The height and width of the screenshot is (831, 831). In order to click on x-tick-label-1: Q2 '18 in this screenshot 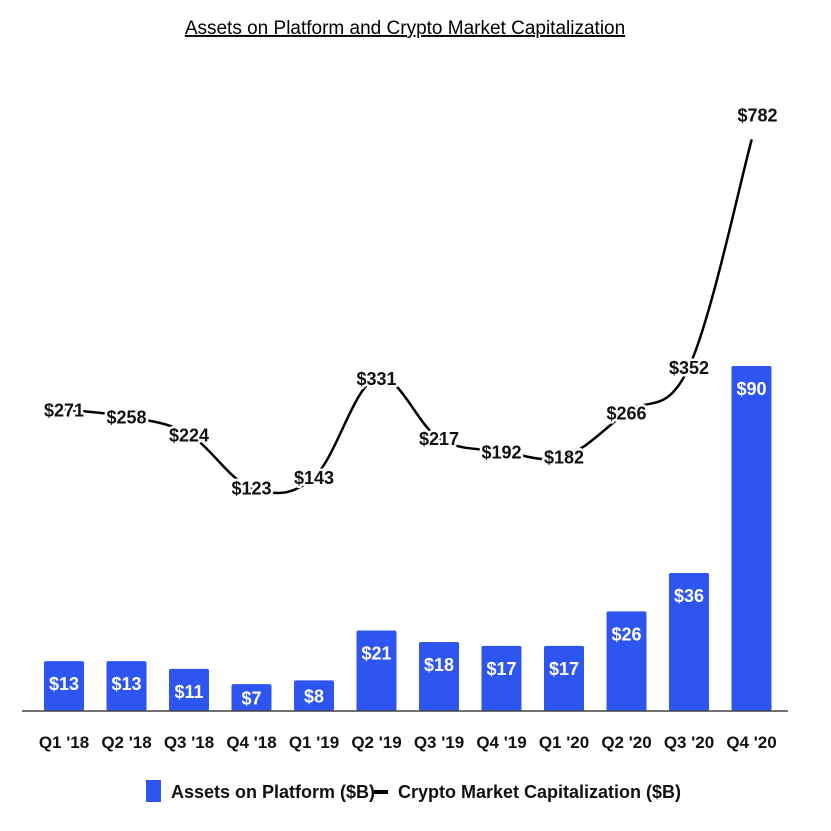, I will do `click(126, 742)`.